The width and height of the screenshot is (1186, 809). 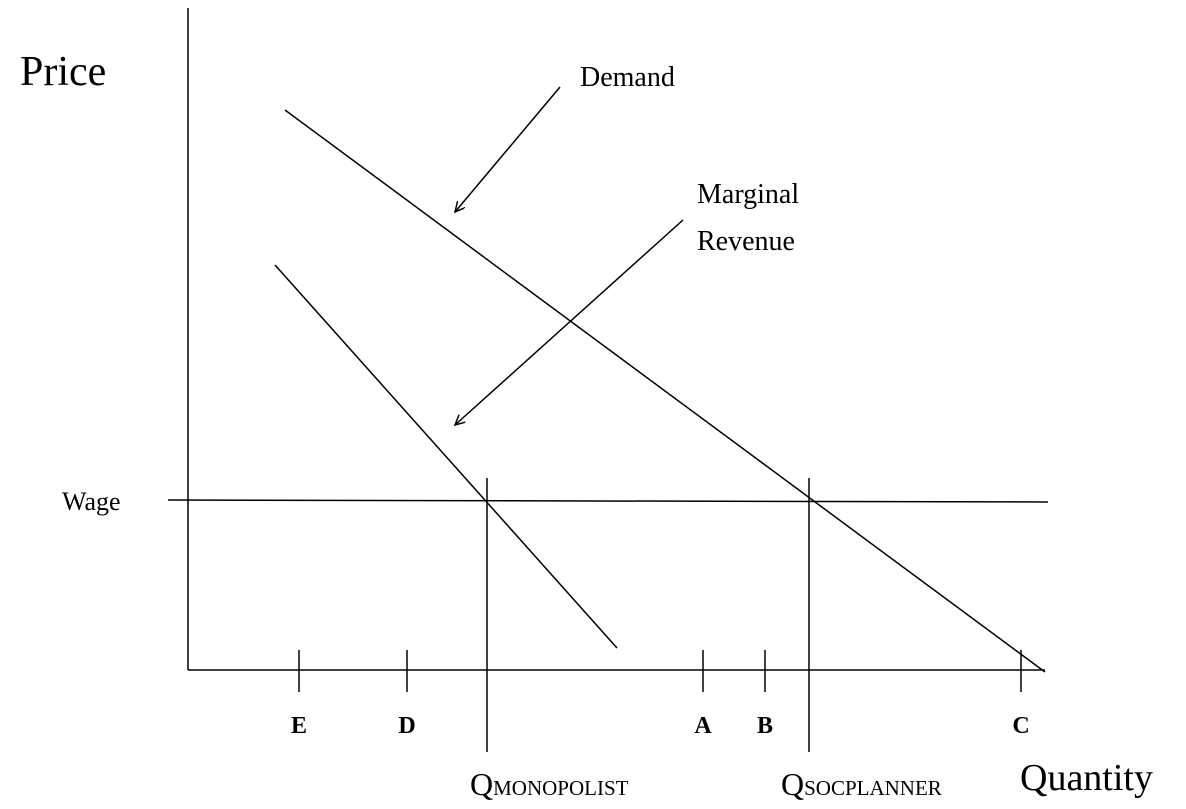 I want to click on quantity-label: QMONOPOLIST, so click(x=549, y=784).